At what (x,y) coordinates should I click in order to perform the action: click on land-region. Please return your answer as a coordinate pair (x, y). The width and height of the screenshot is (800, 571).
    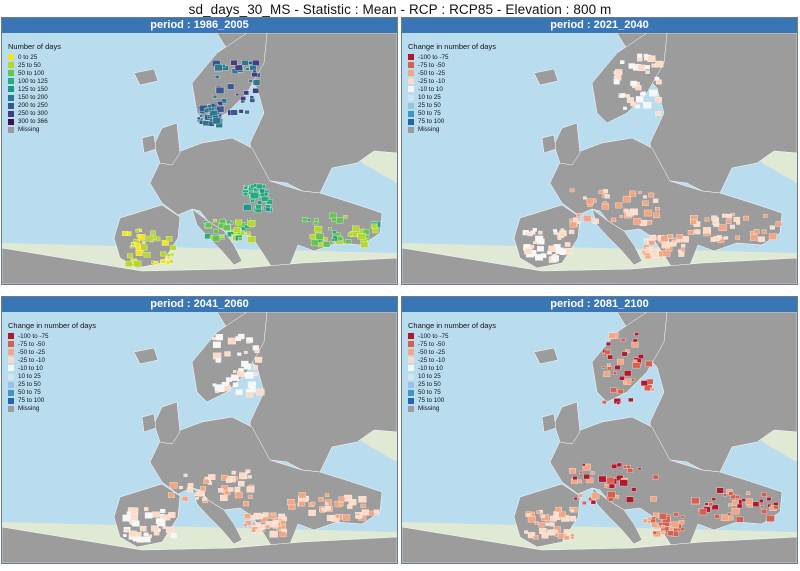
    Looking at the image, I should click on (706, 392).